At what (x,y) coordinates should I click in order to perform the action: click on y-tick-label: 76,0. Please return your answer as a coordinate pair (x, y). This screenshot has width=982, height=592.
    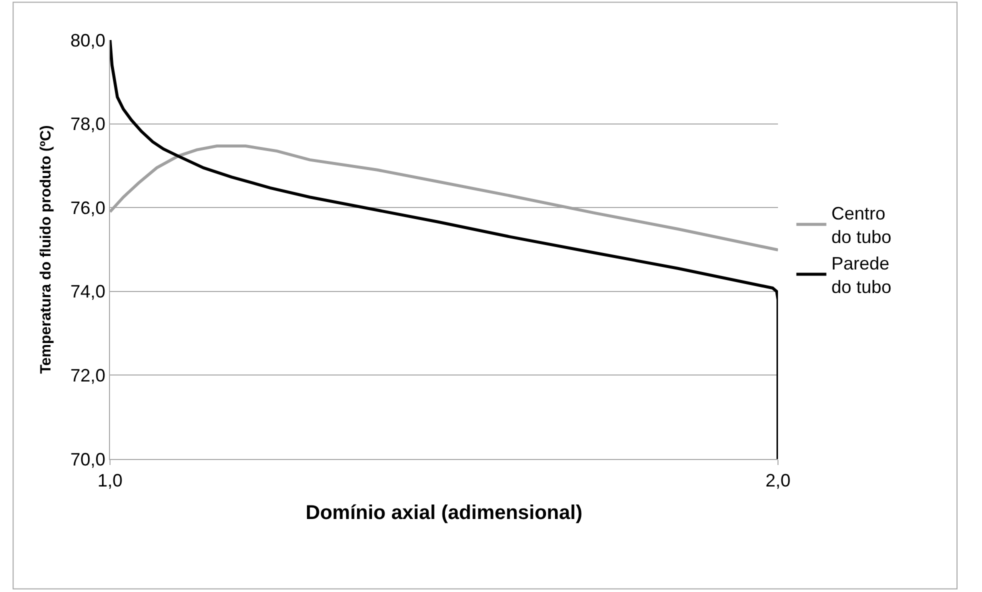
    Looking at the image, I should click on (88, 208).